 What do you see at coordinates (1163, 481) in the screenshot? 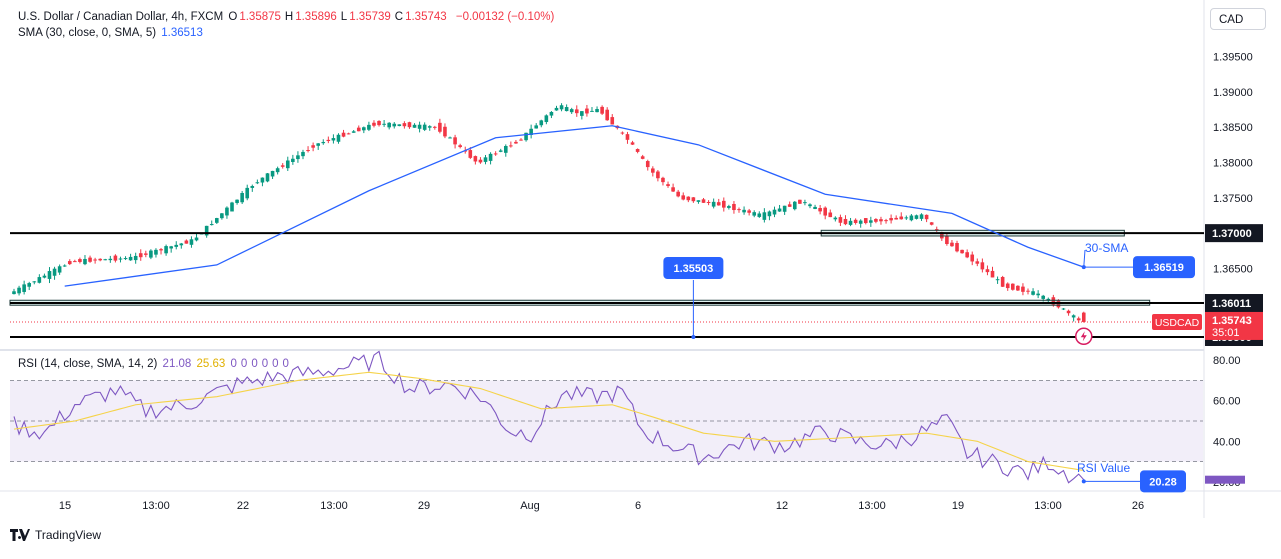
I see `rsi-value-box` at bounding box center [1163, 481].